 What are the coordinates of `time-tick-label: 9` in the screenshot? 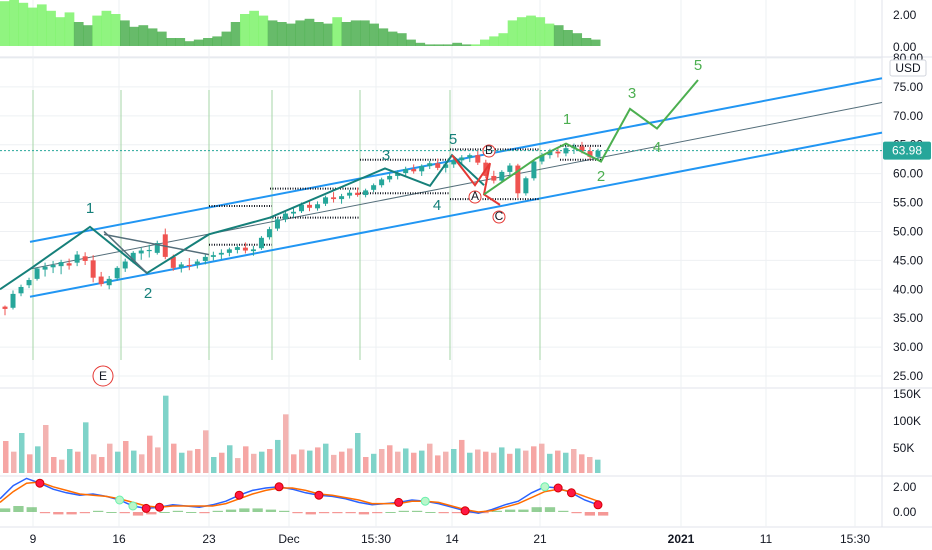 It's located at (33, 539).